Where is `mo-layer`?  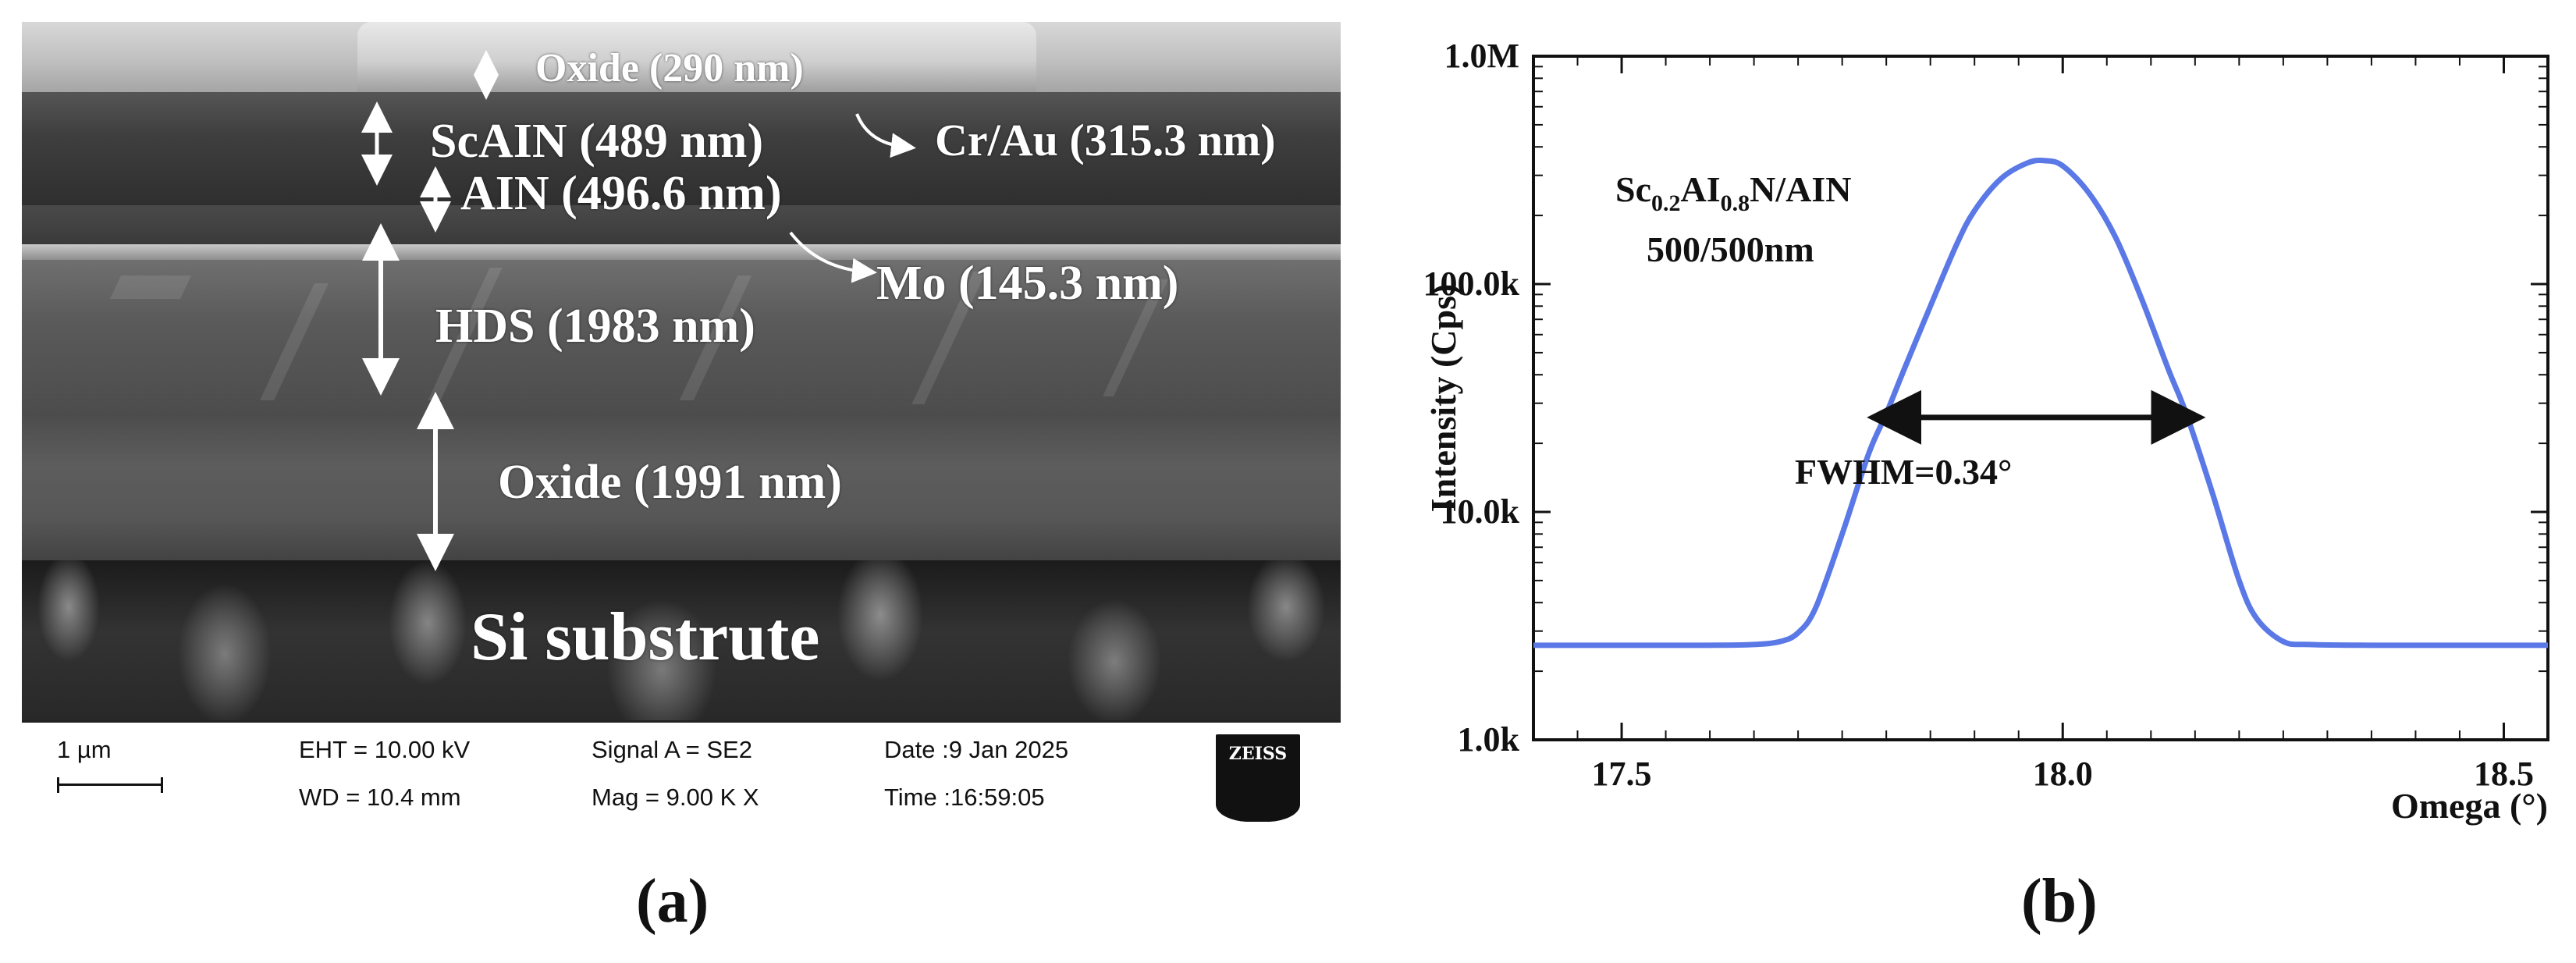
mo-layer is located at coordinates (682, 252).